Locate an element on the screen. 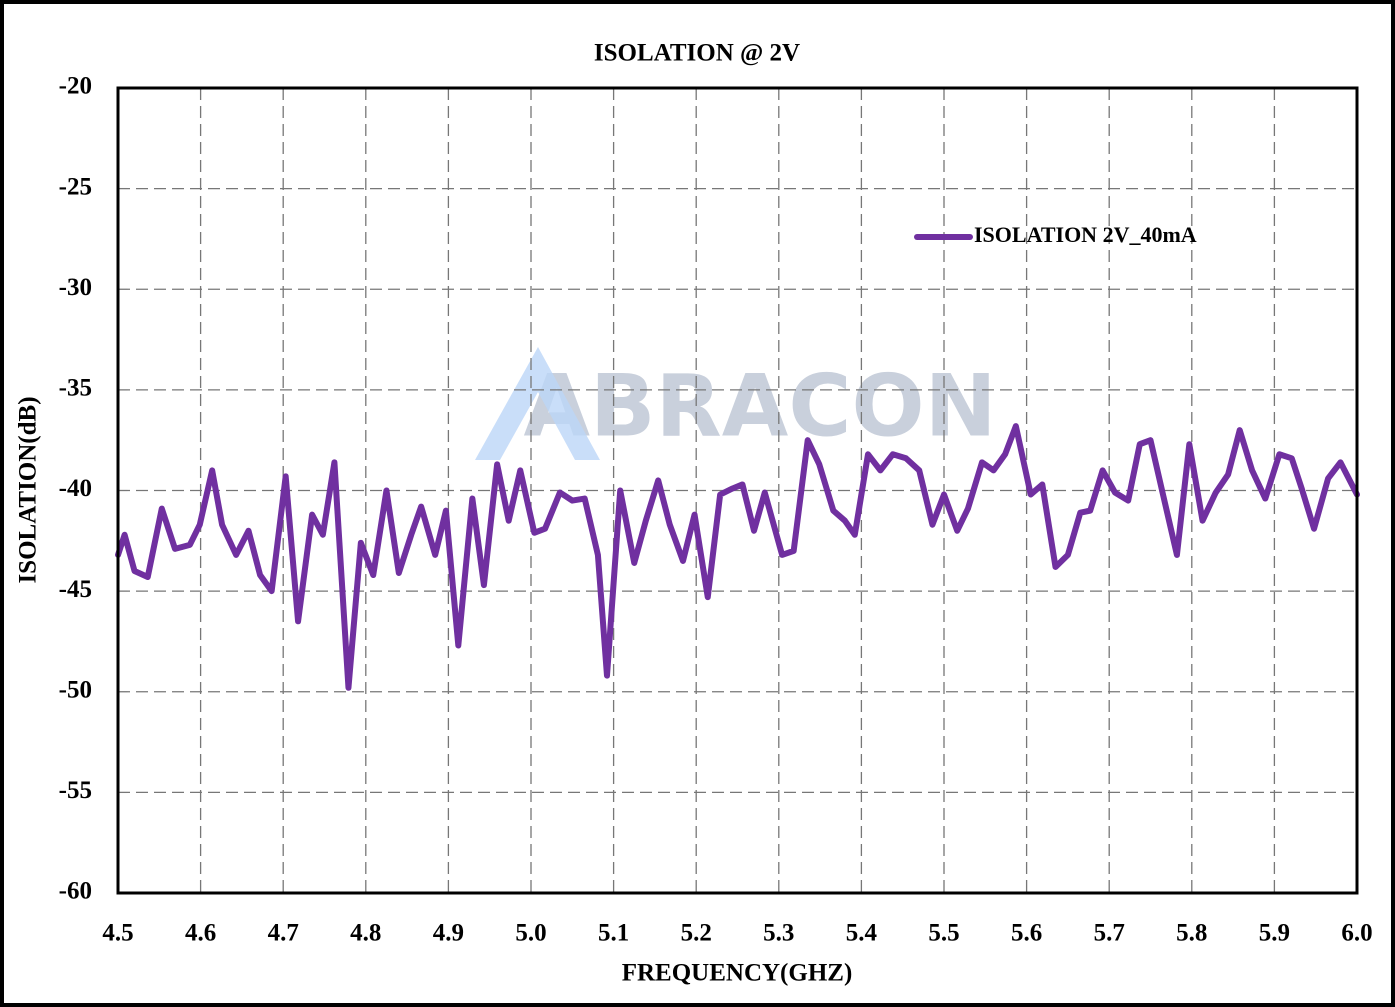 The width and height of the screenshot is (1395, 1007). x-tick-label: 5.6 is located at coordinates (1026, 933).